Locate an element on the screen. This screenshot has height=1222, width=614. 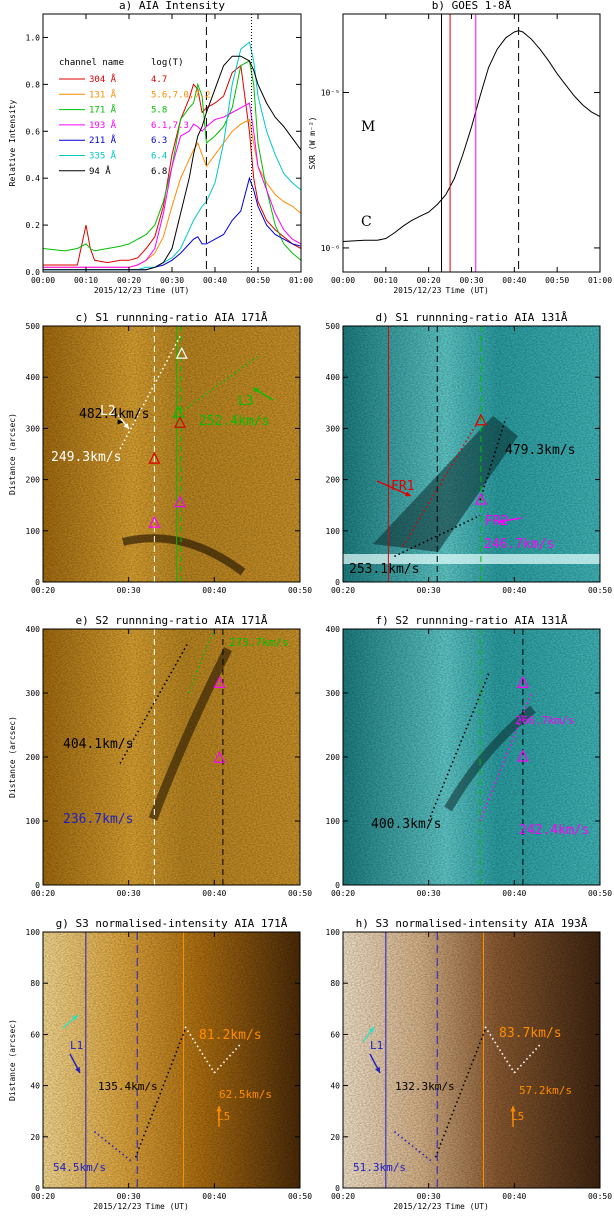
velocity-label: 266.7km/s is located at coordinates (545, 720).